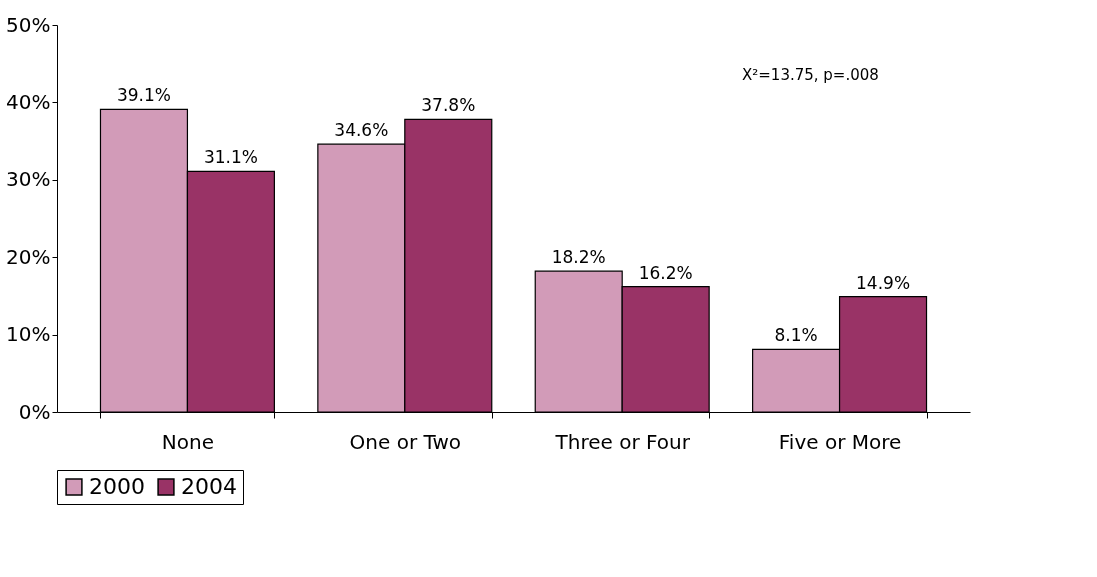  What do you see at coordinates (796, 335) in the screenshot?
I see `data-label: 8.1%` at bounding box center [796, 335].